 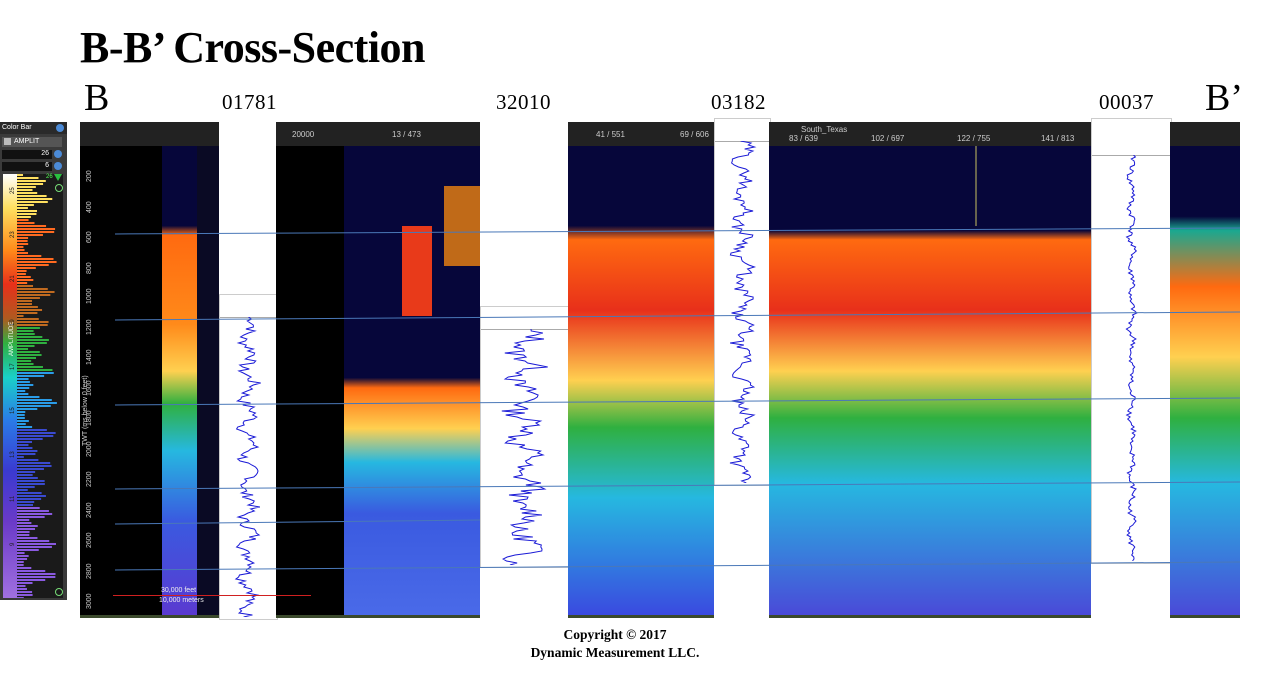 What do you see at coordinates (89, 296) in the screenshot?
I see `depth-tick-label: 1000` at bounding box center [89, 296].